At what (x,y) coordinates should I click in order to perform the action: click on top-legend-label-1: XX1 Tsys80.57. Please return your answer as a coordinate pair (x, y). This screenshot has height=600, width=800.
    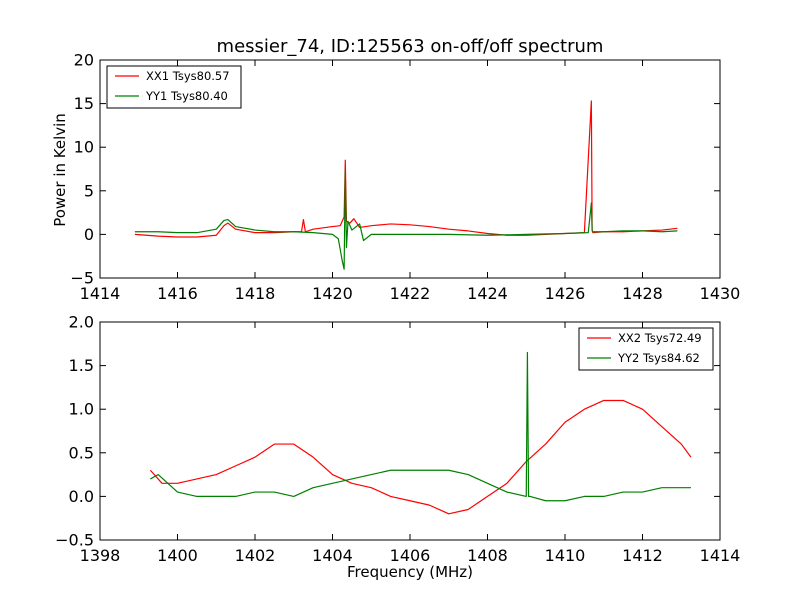
    Looking at the image, I should click on (188, 76).